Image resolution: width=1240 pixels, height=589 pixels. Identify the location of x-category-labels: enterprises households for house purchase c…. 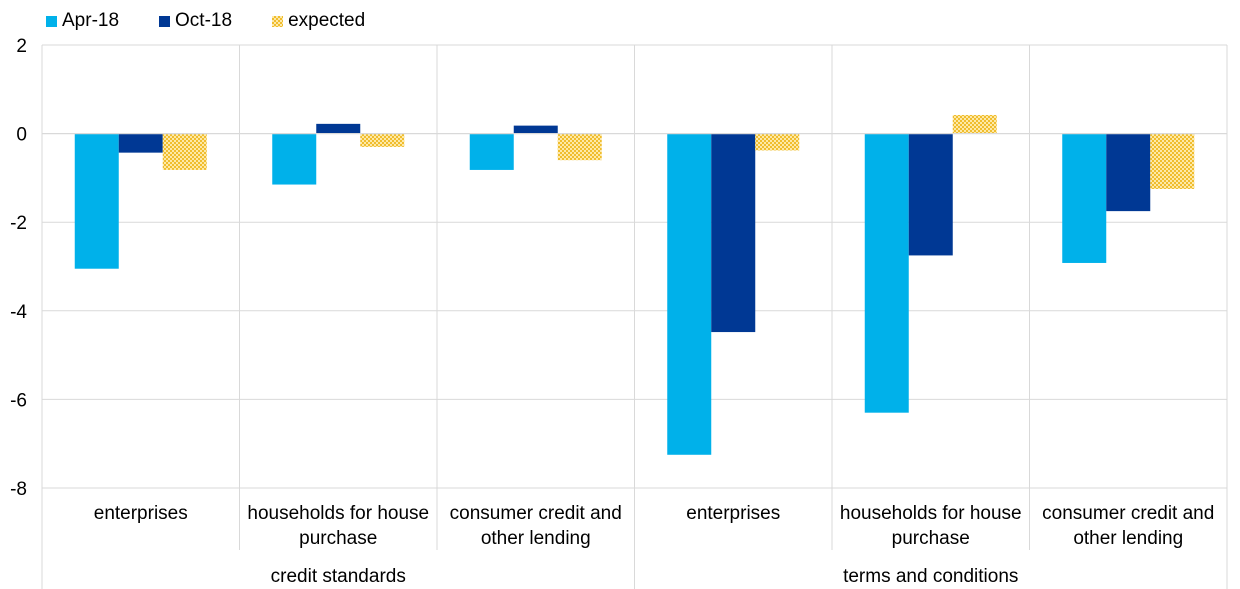
(654, 526).